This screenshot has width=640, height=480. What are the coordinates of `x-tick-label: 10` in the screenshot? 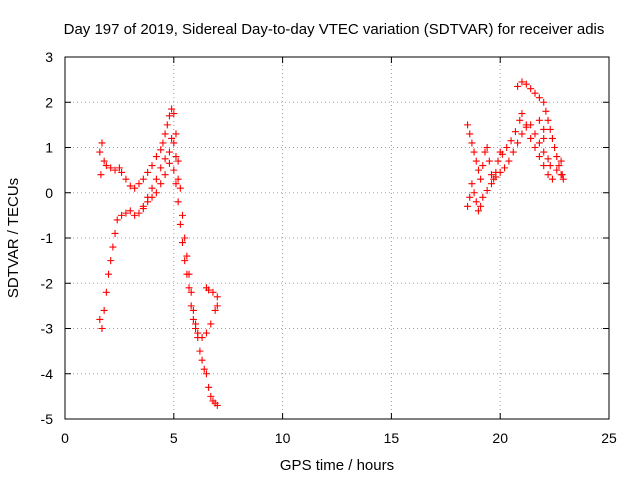 It's located at (283, 438).